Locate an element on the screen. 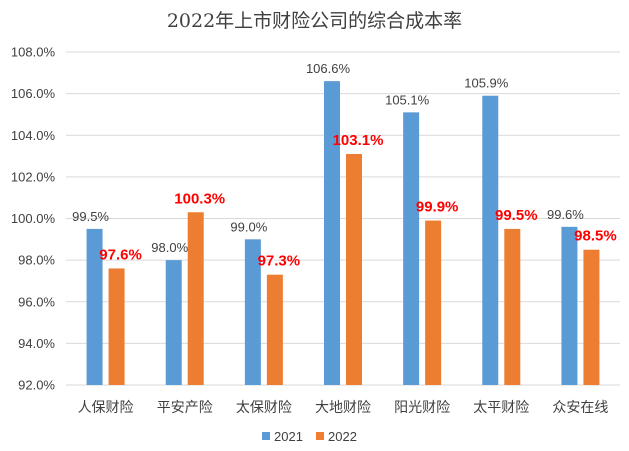 This screenshot has height=451, width=629. y-tick-label: 102.0% is located at coordinates (33, 176).